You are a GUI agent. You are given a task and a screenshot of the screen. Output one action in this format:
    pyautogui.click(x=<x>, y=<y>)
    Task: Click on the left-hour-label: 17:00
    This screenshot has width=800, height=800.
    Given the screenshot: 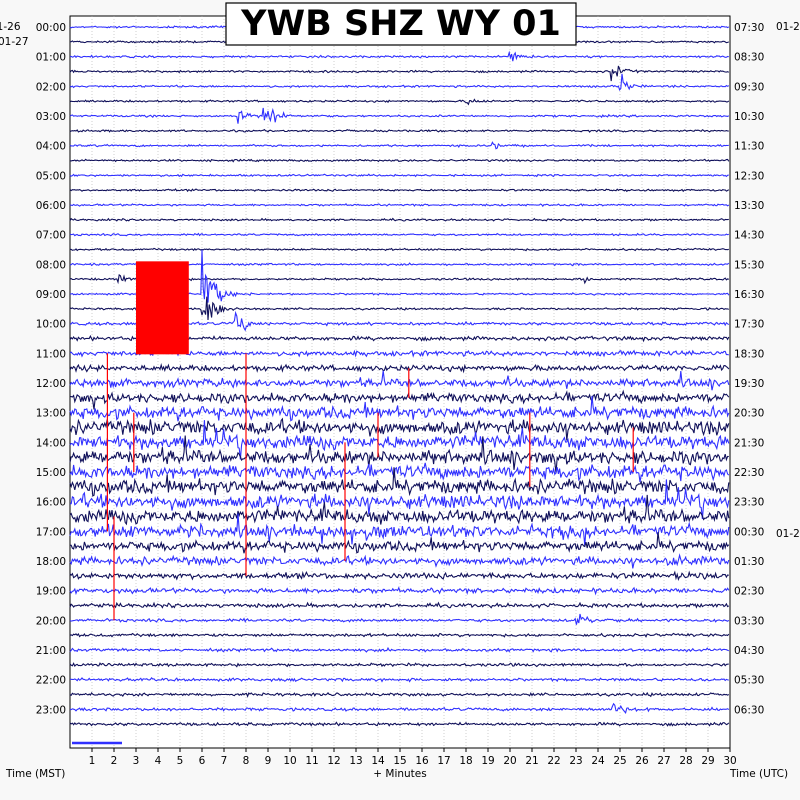 What is the action you would take?
    pyautogui.click(x=51, y=532)
    